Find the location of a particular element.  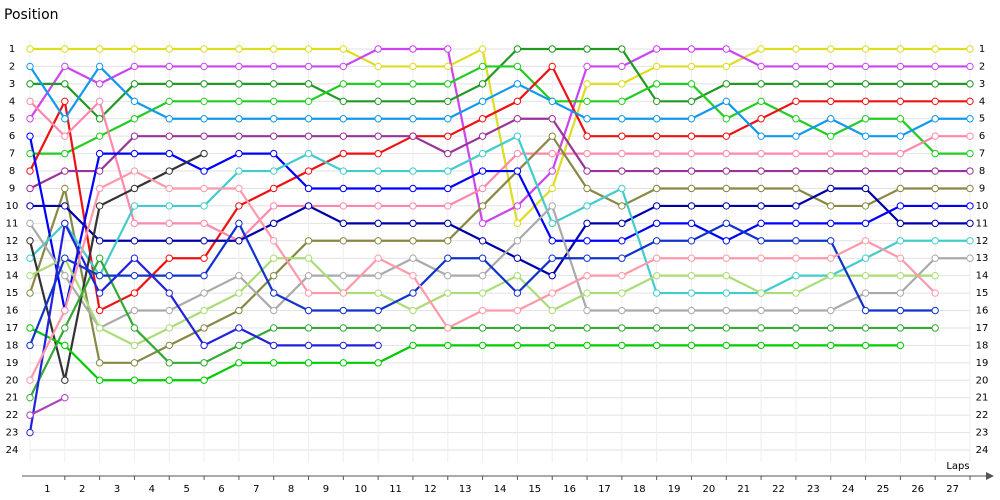

y-tick-label: 14 is located at coordinates (12, 276).